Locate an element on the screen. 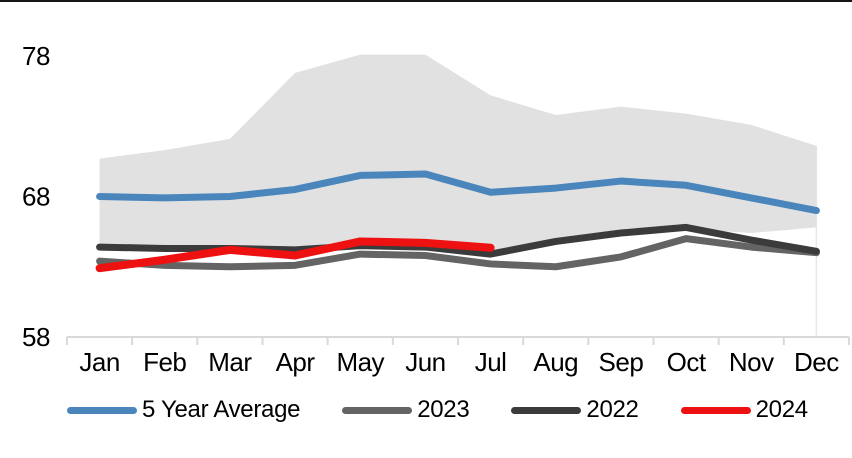 This screenshot has width=852, height=458. legend-item-2024: 2024 is located at coordinates (744, 409).